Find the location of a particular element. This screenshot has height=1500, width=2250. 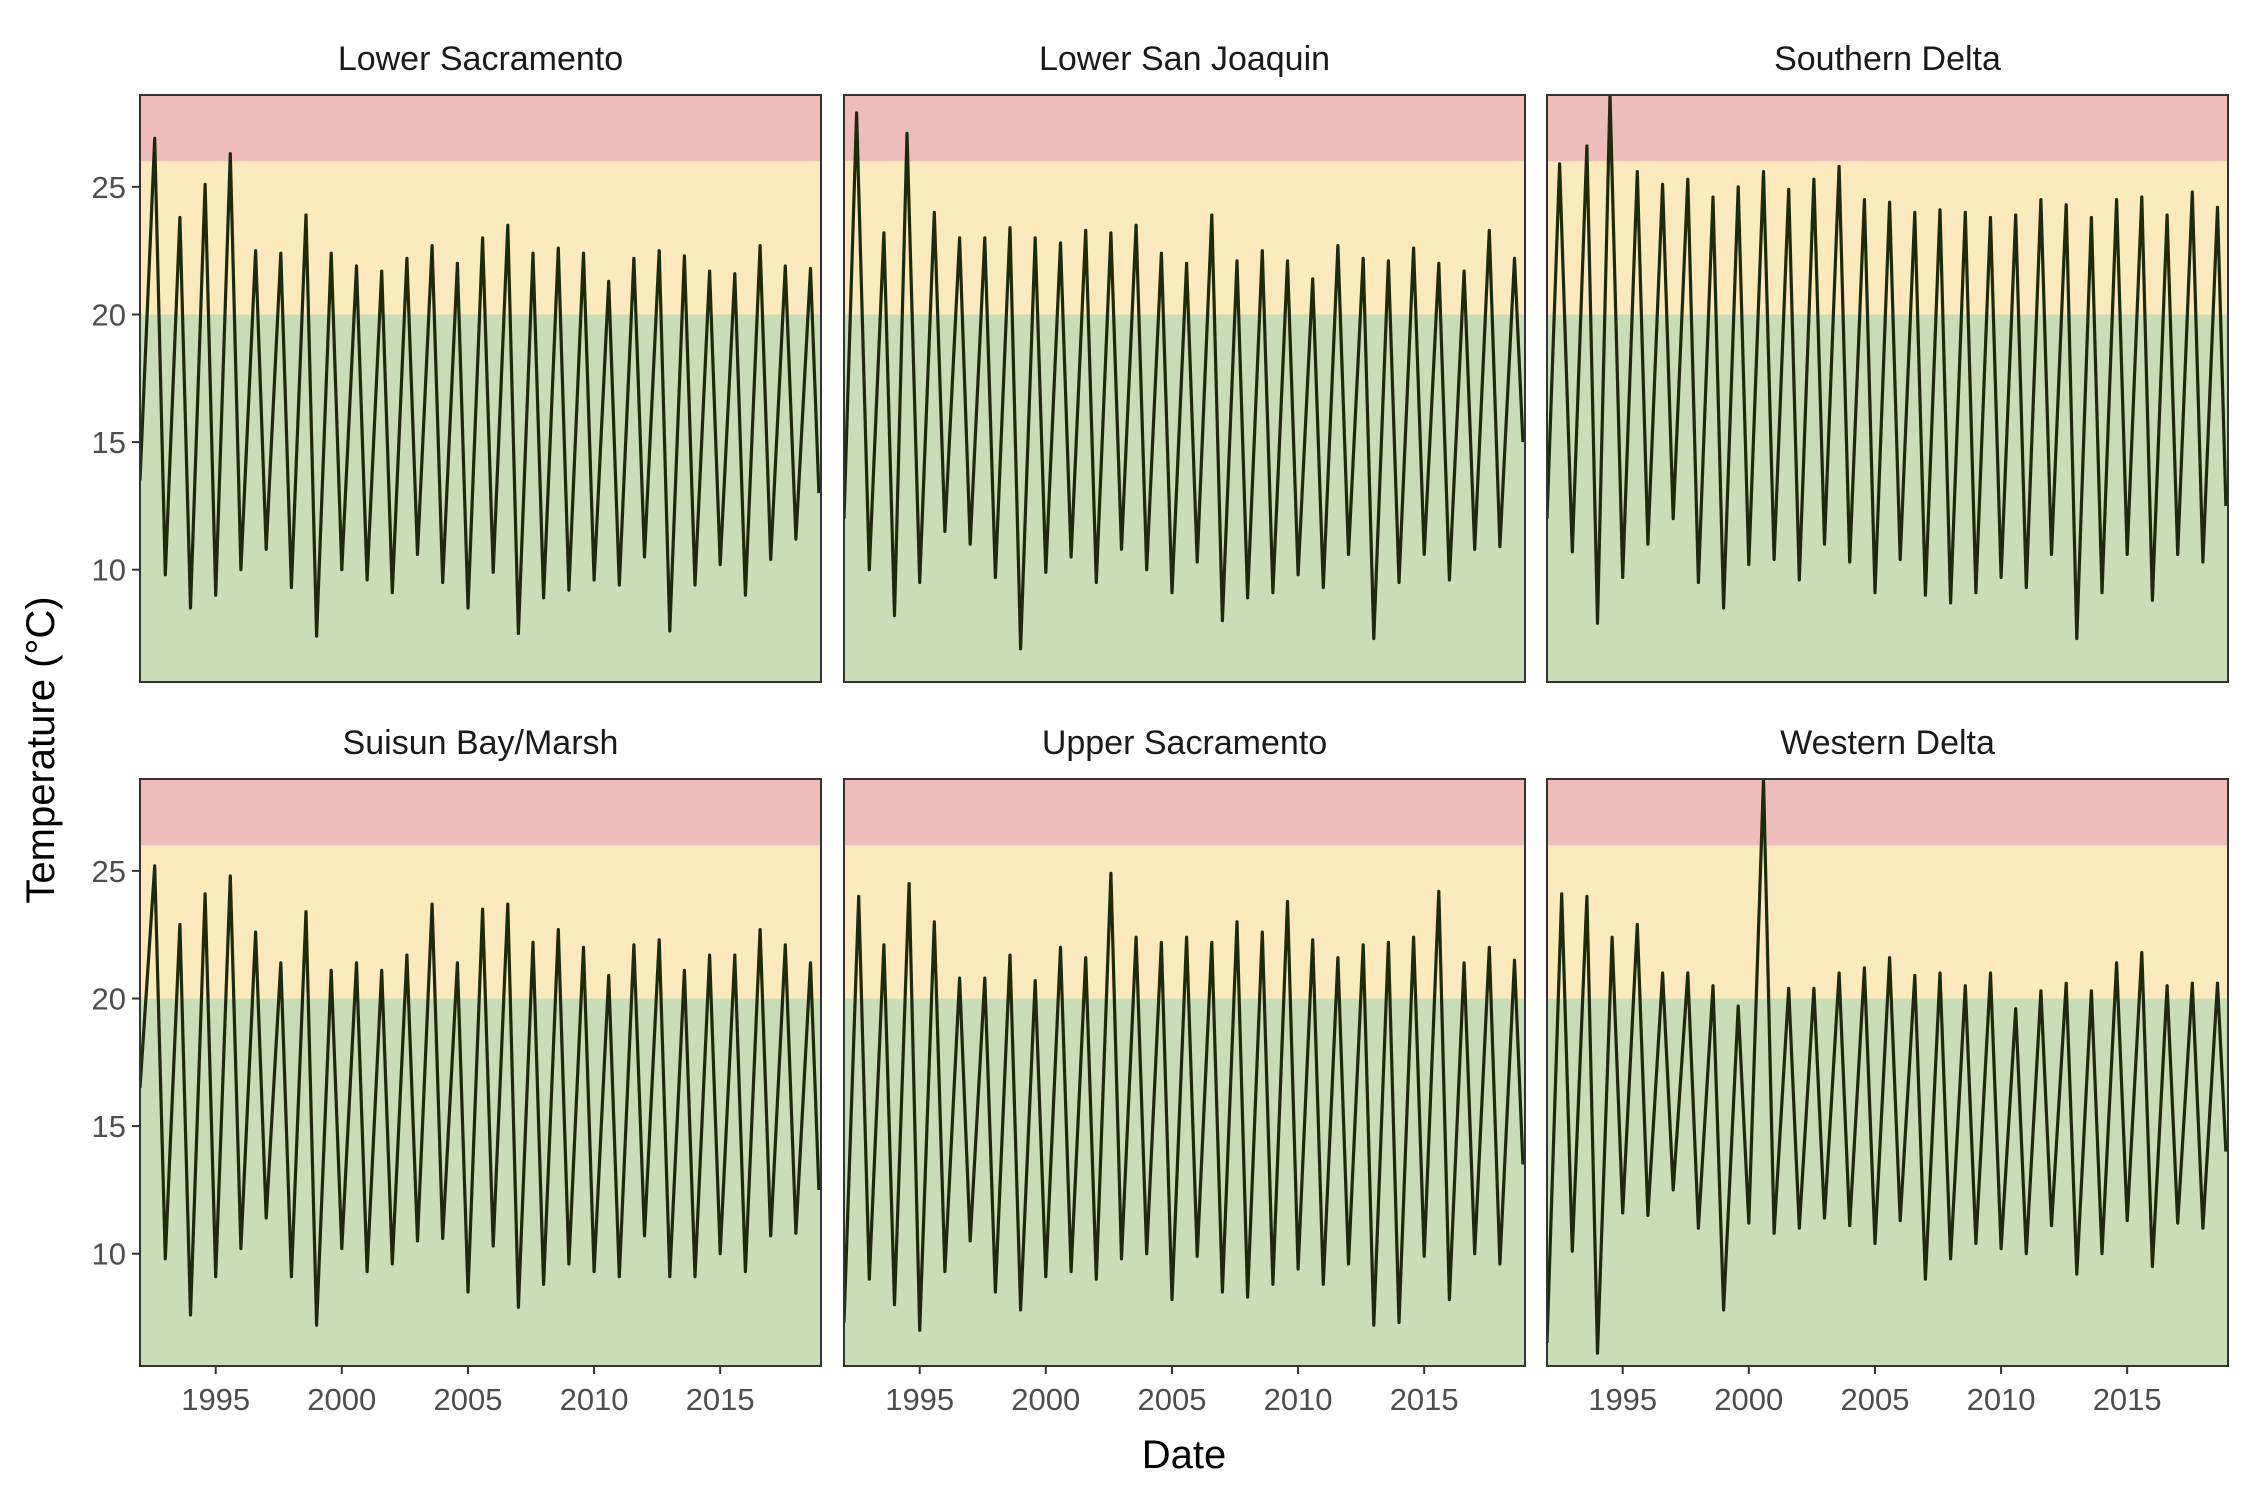

panel-title: Upper Sacramento is located at coordinates (1184, 743).